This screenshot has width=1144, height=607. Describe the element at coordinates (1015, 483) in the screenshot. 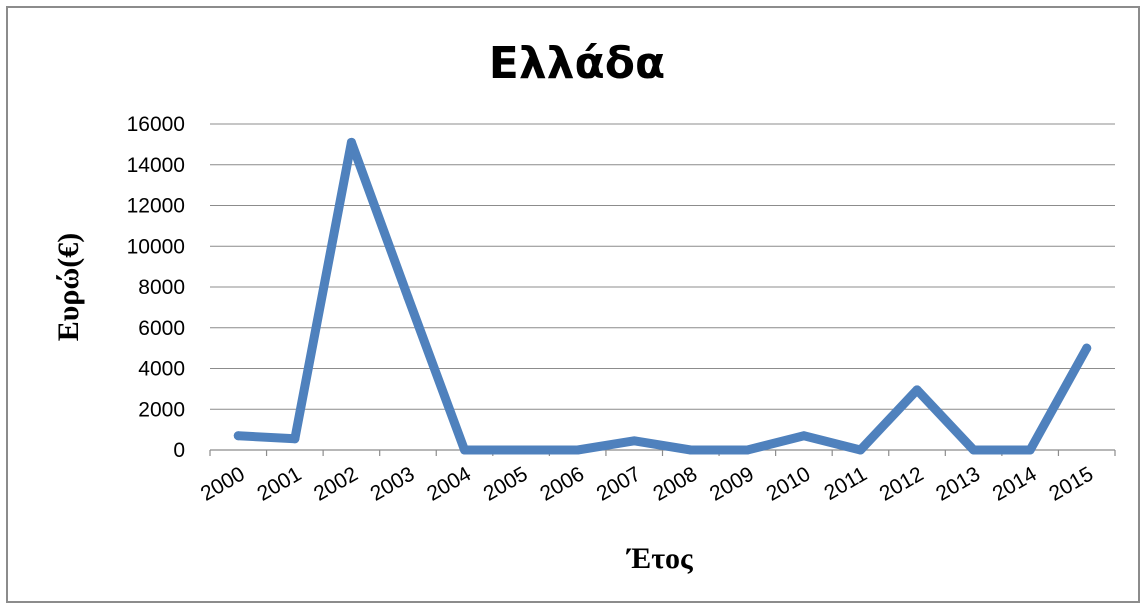

I see `x-tick-label: 2014` at that location.